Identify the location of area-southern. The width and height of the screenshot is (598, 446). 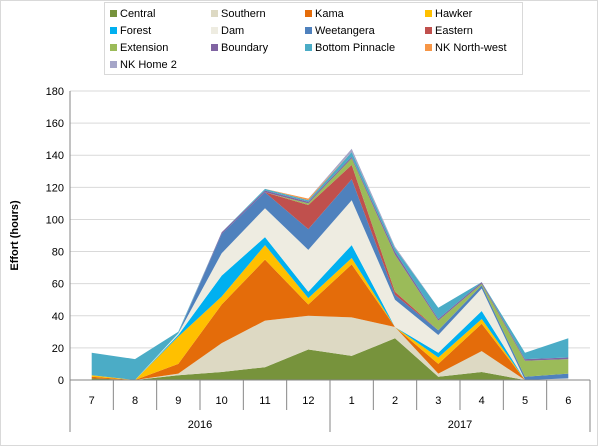
(330, 347).